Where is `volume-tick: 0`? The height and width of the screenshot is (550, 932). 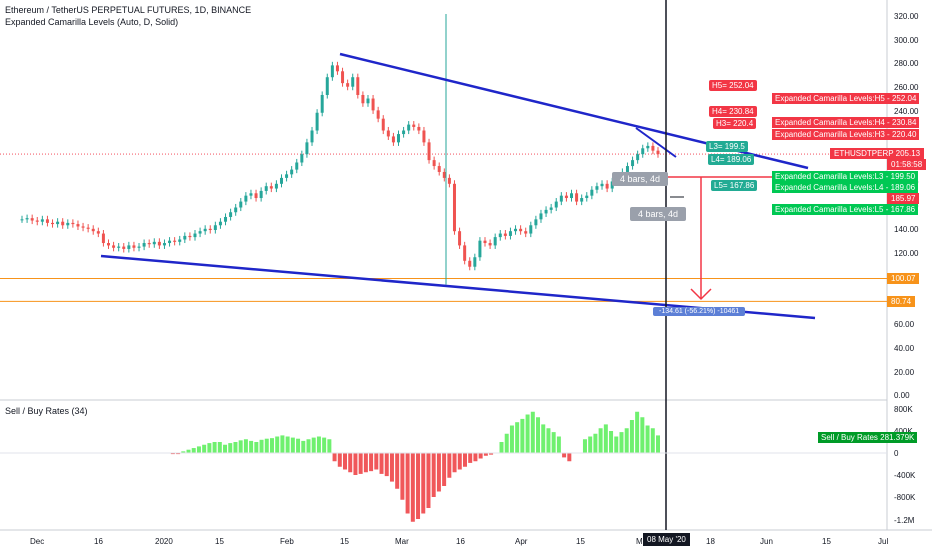
volume-tick: 0 is located at coordinates (896, 453).